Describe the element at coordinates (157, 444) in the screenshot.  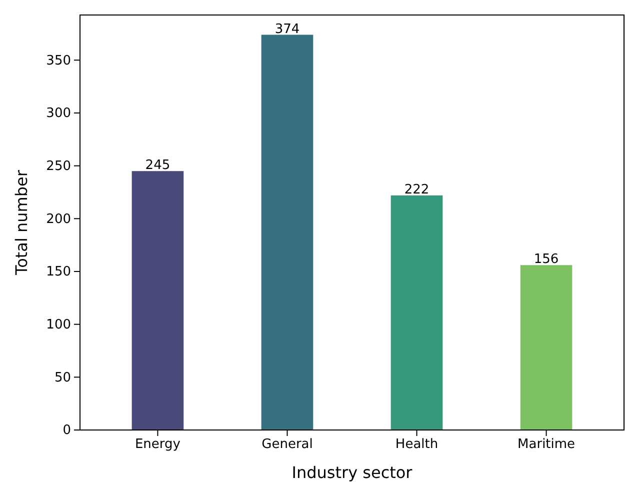
I see `x-tick-label: Energy` at that location.